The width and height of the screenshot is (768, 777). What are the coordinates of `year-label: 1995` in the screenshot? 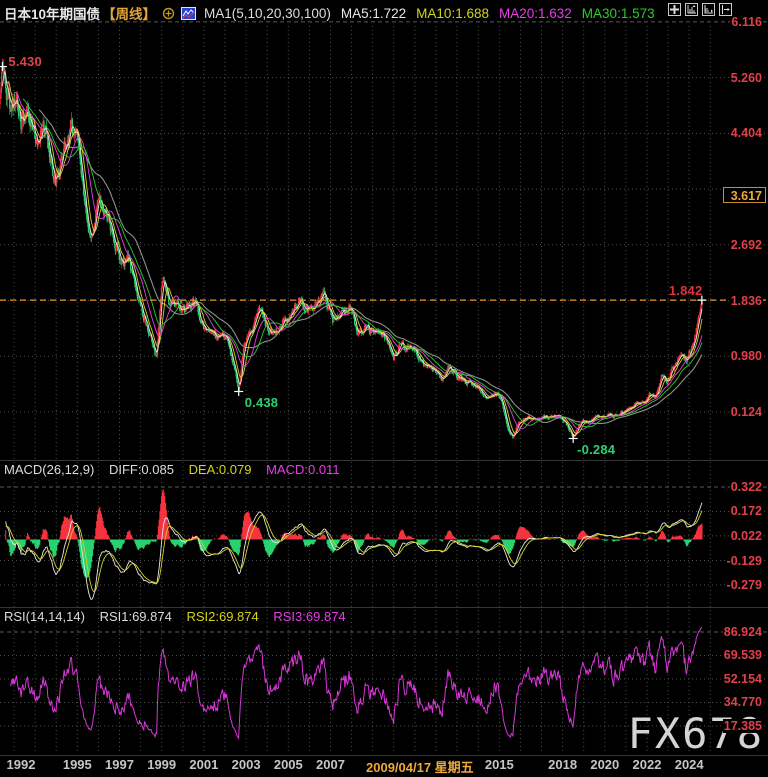 It's located at (77, 764).